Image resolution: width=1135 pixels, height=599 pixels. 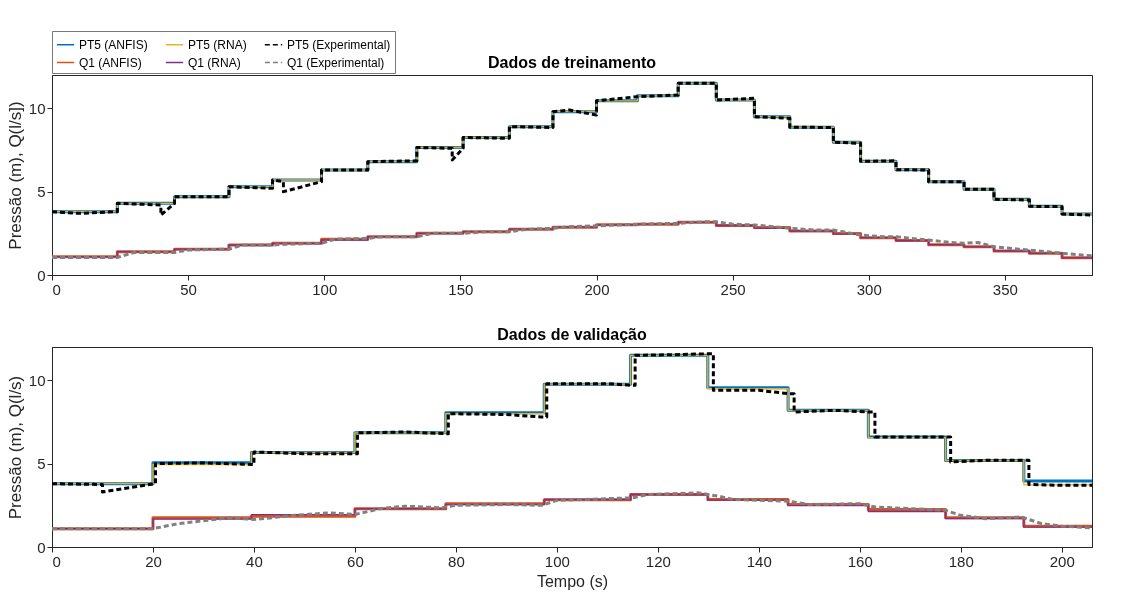 What do you see at coordinates (217, 44) in the screenshot?
I see `legend-label: PT5 (RNA)` at bounding box center [217, 44].